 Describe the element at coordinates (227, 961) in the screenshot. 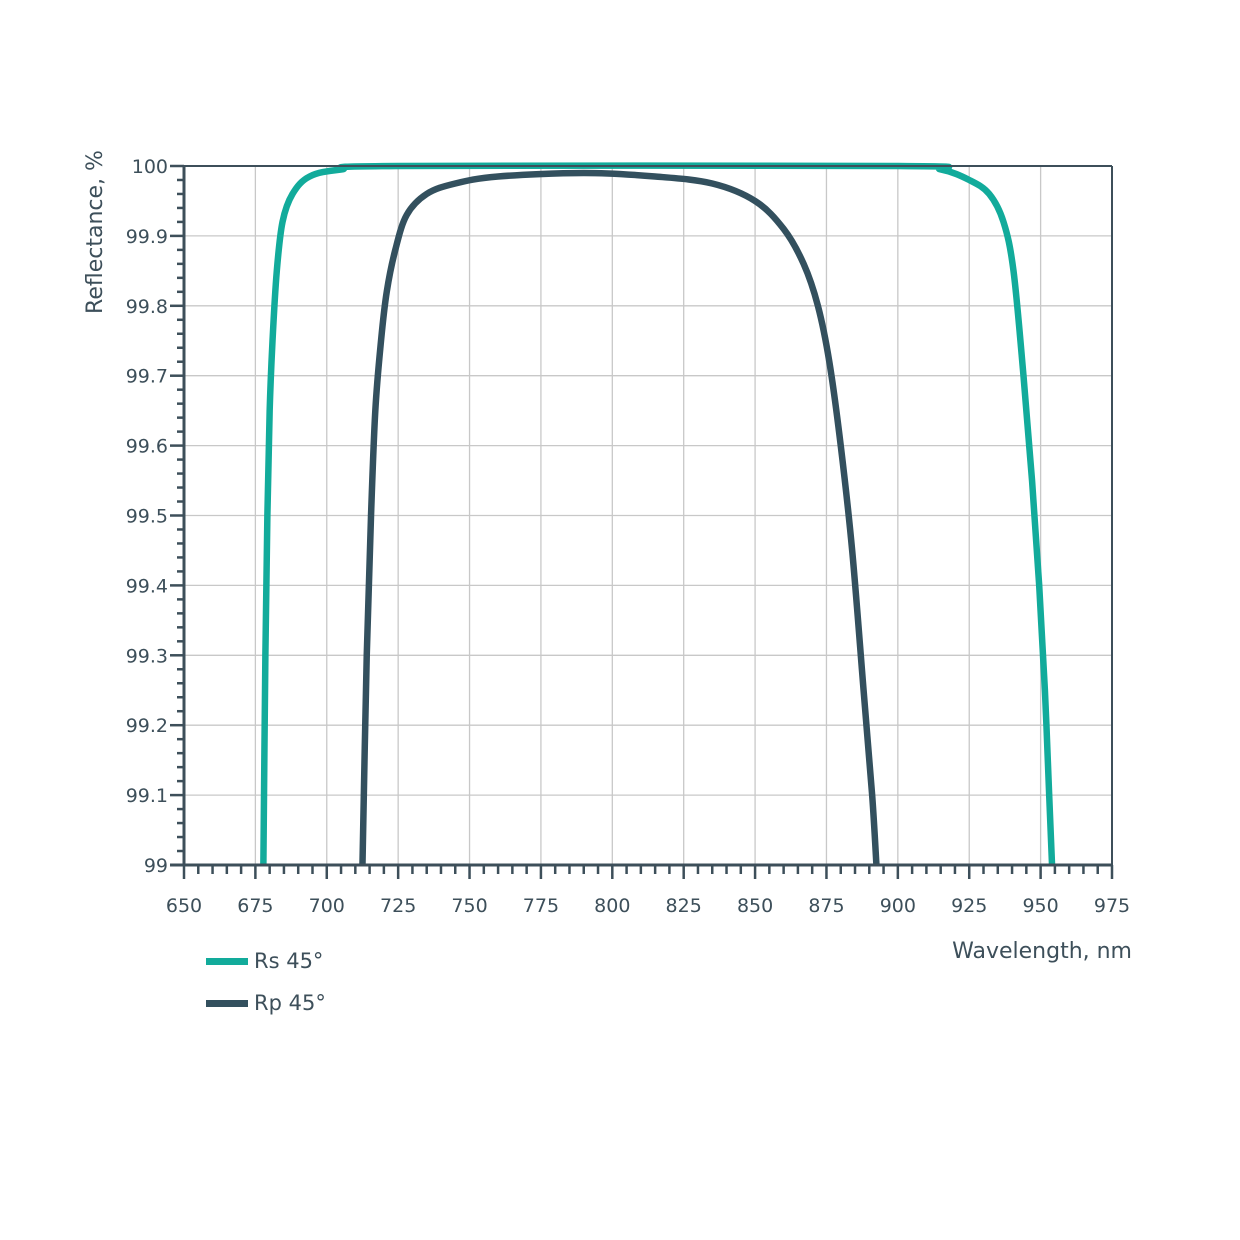

I see `legend-swatch-rs` at that location.